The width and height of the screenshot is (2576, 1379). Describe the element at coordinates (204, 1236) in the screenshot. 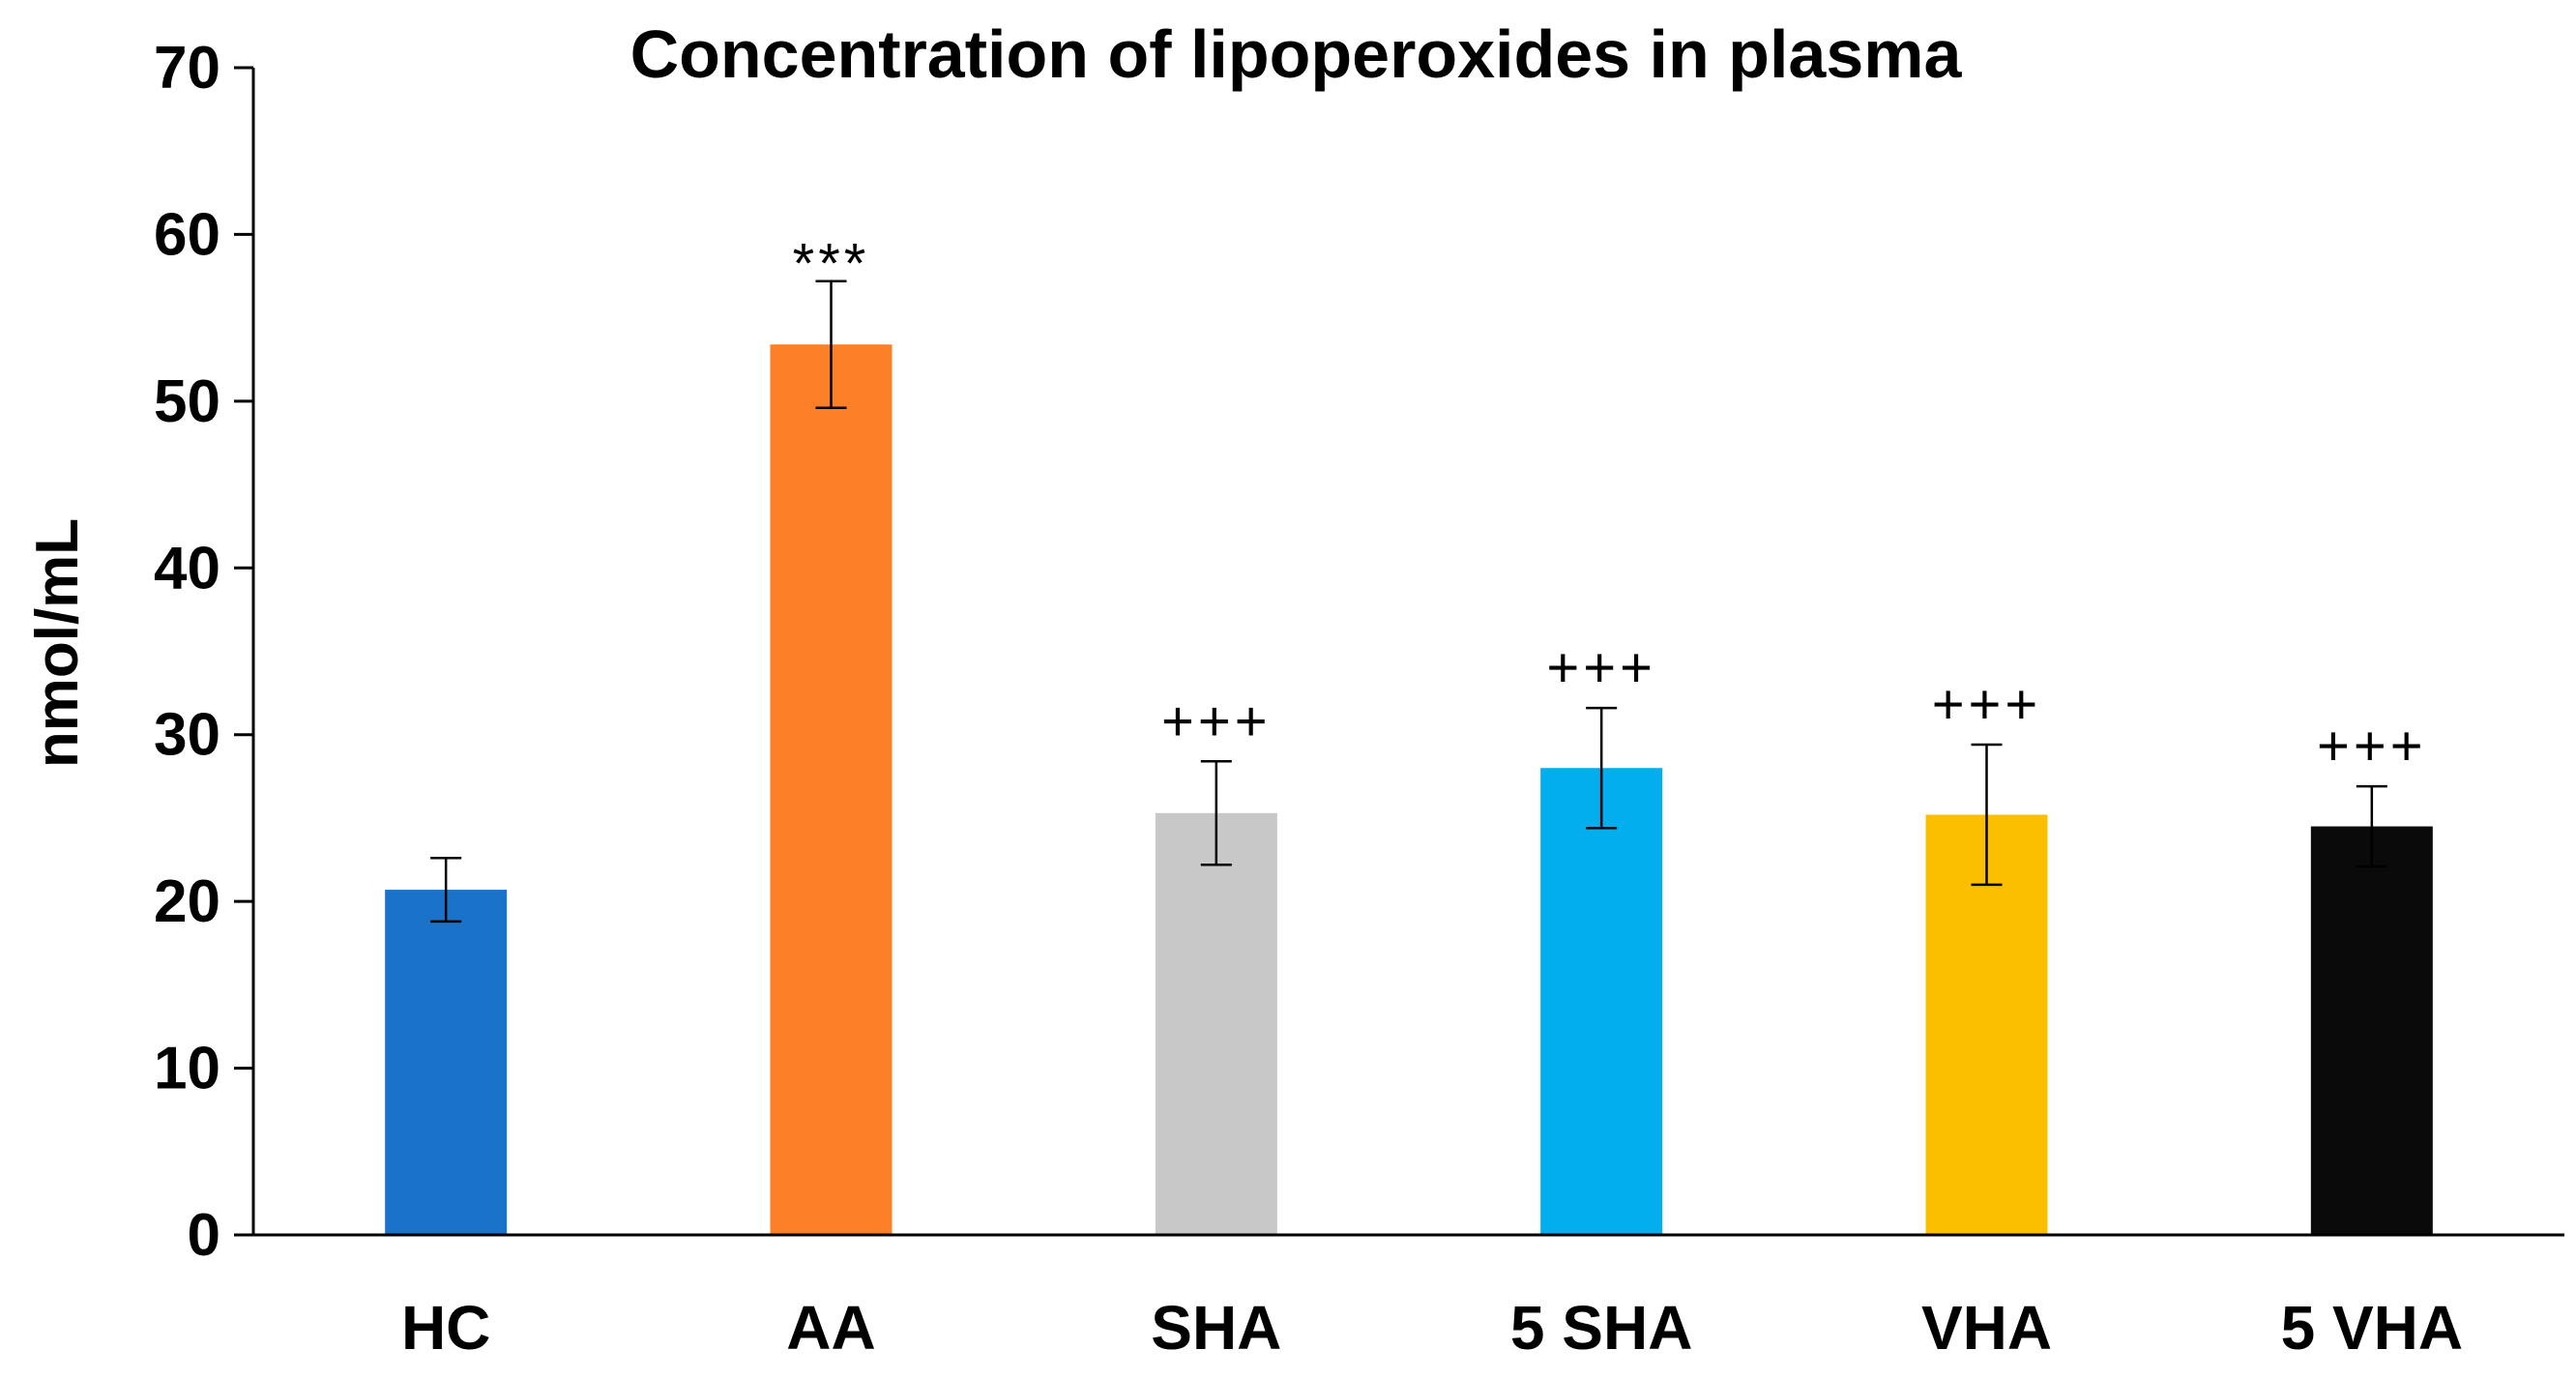

I see `y-tick-label: 0` at that location.